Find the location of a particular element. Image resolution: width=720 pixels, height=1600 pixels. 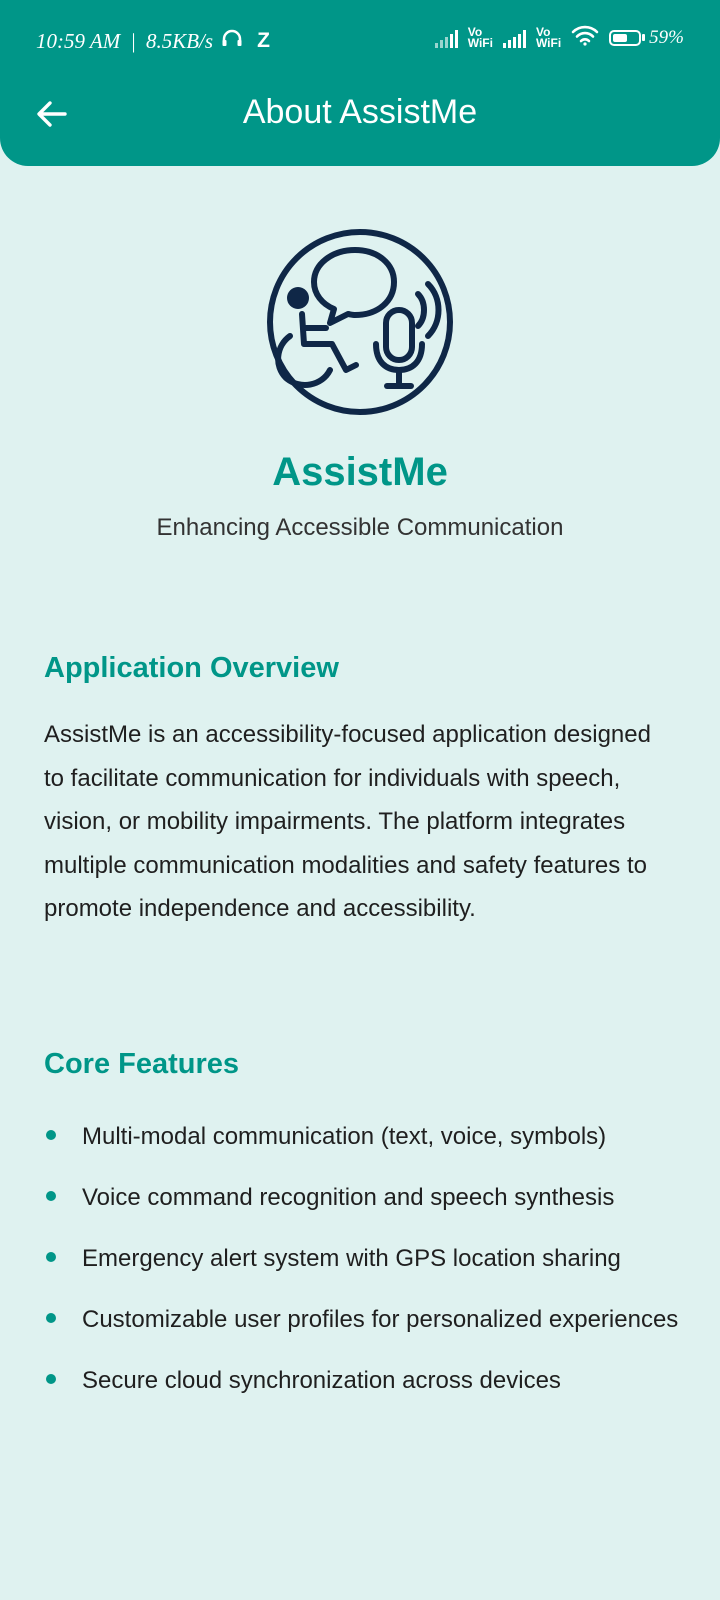

toolbar: About AssistMe is located at coordinates (360, 115).